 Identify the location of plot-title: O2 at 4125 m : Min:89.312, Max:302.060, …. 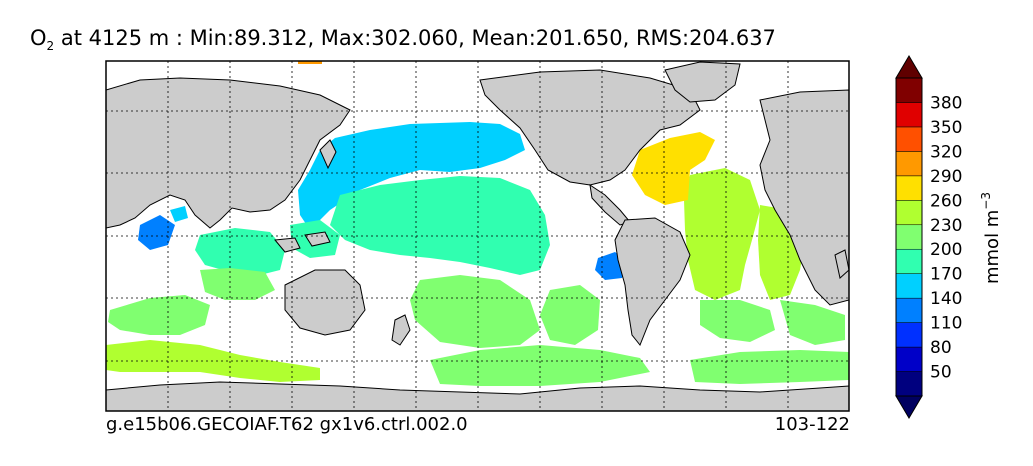
(403, 40).